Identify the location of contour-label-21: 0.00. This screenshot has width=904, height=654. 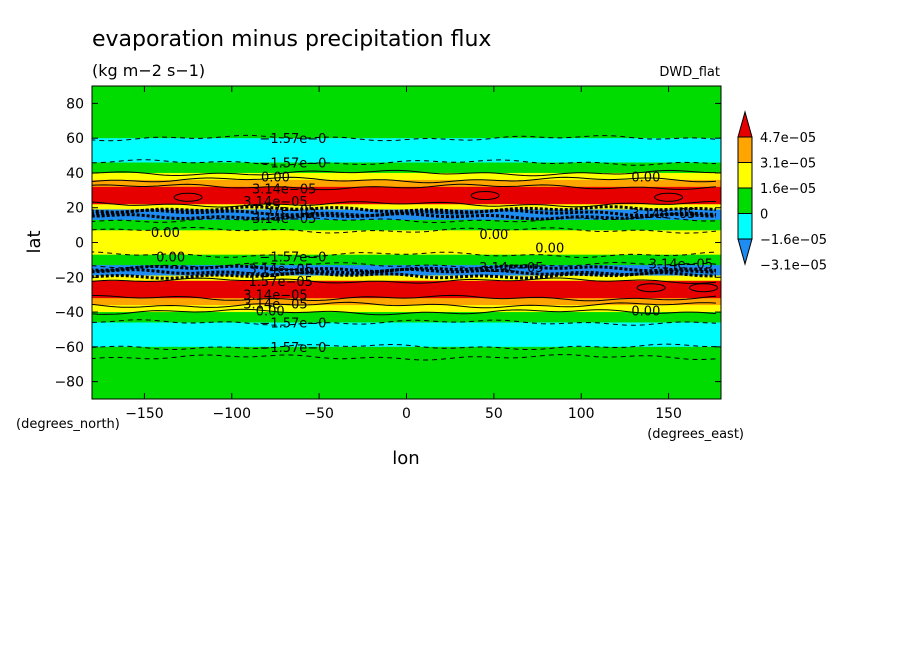
(645, 311).